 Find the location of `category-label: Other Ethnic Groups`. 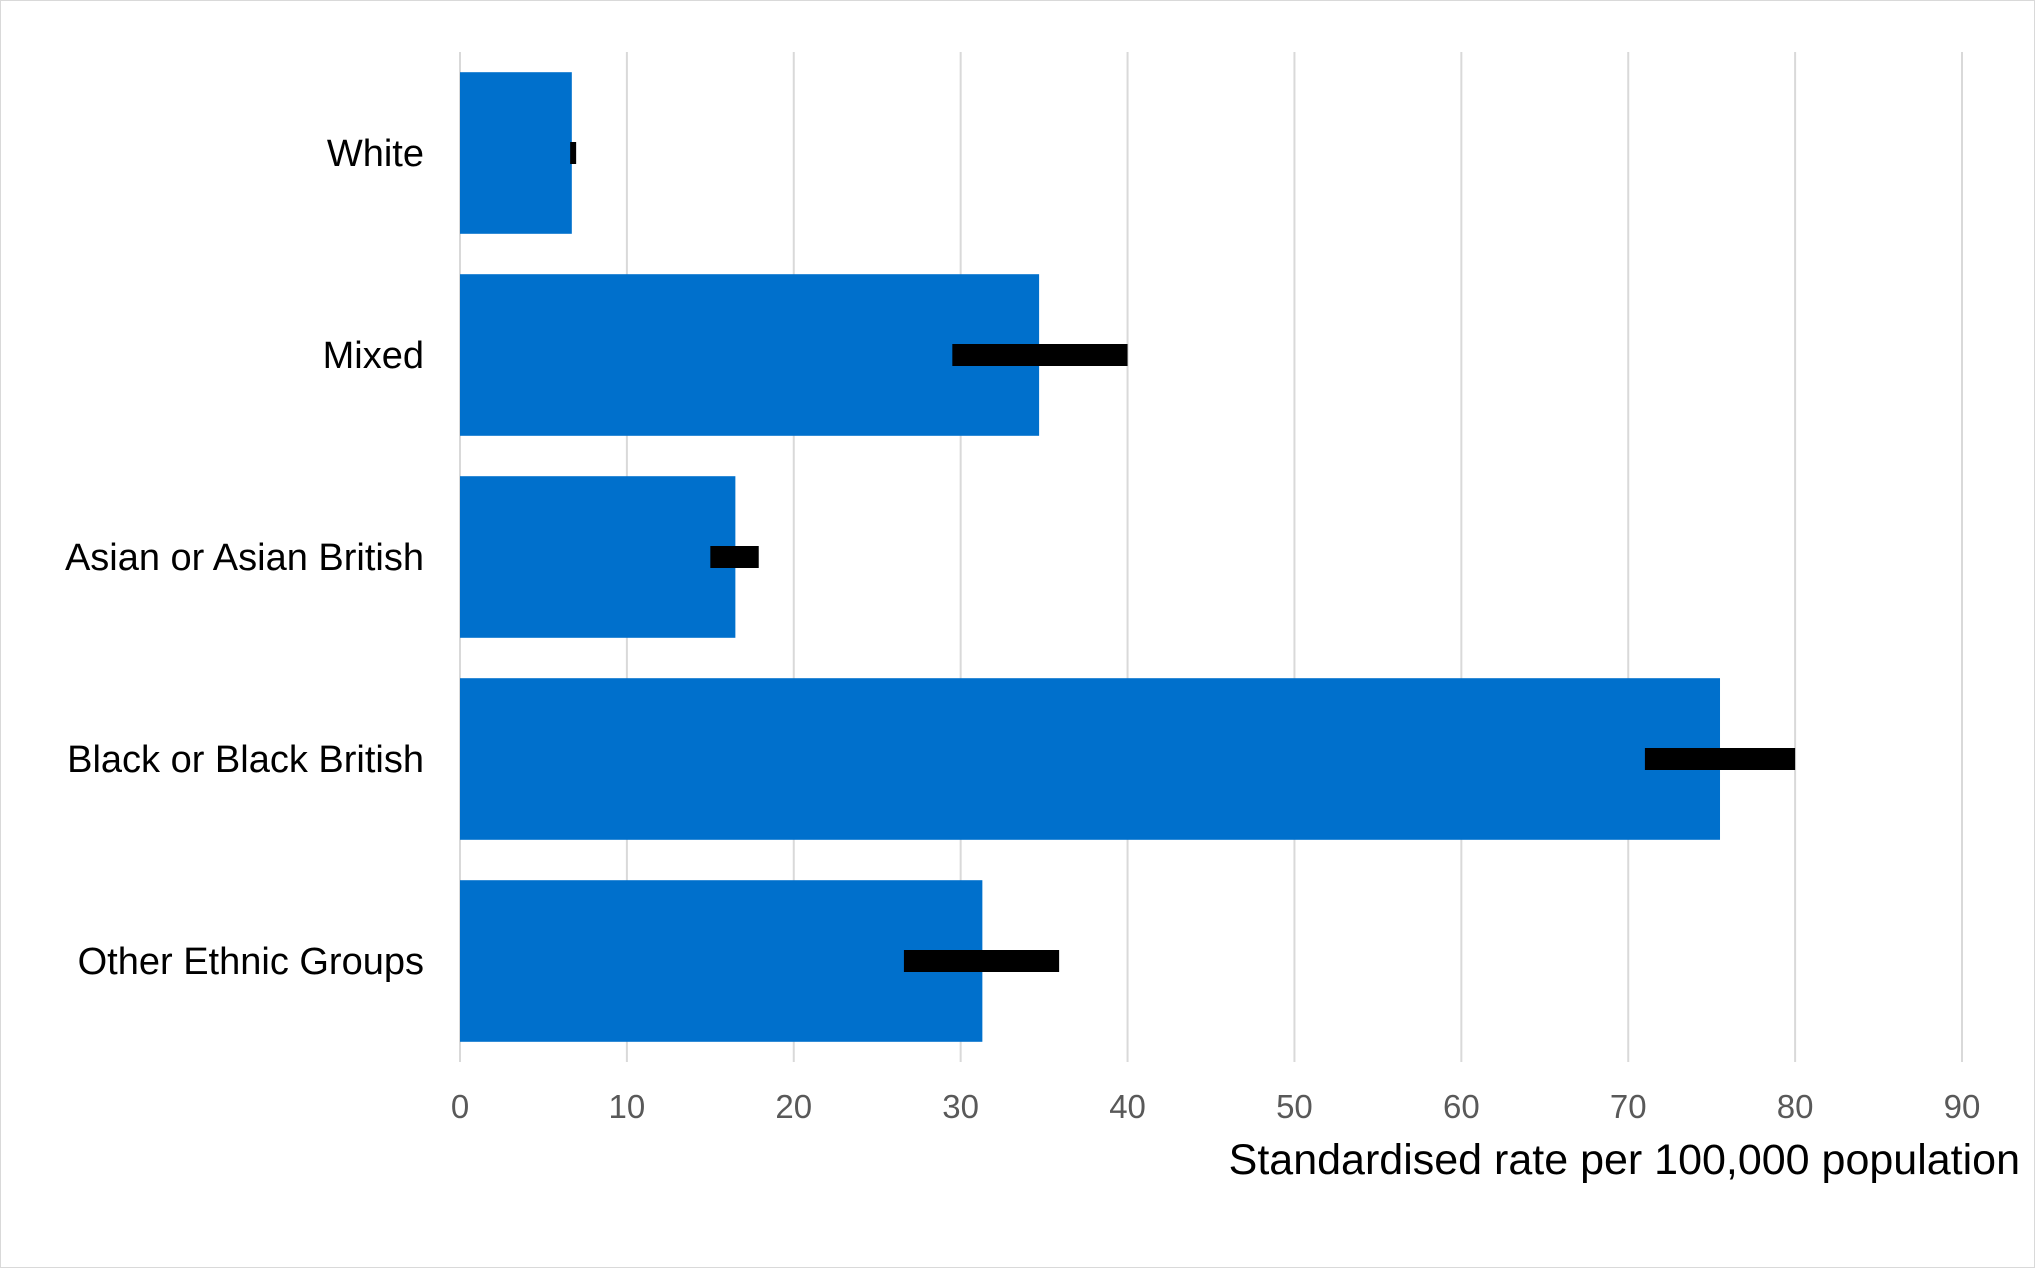

category-label: Other Ethnic Groups is located at coordinates (251, 962).